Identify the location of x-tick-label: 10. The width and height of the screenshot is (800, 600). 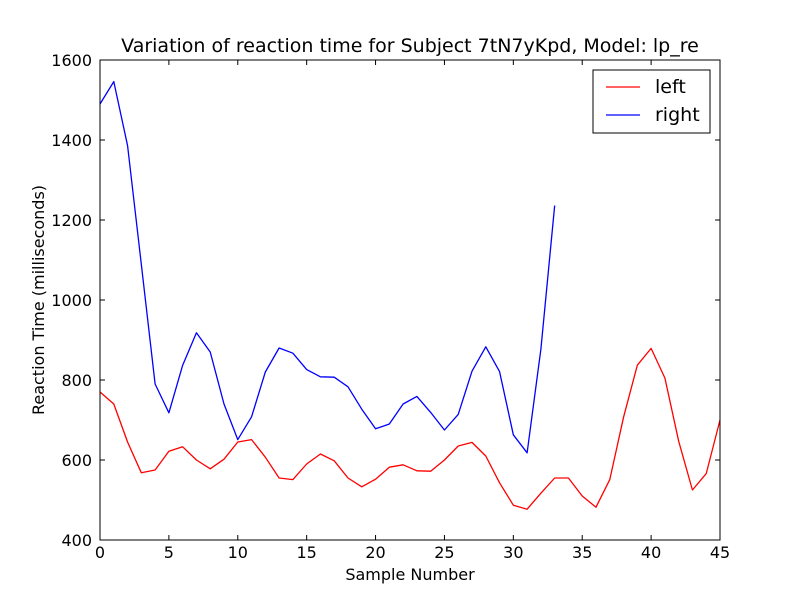
(238, 552).